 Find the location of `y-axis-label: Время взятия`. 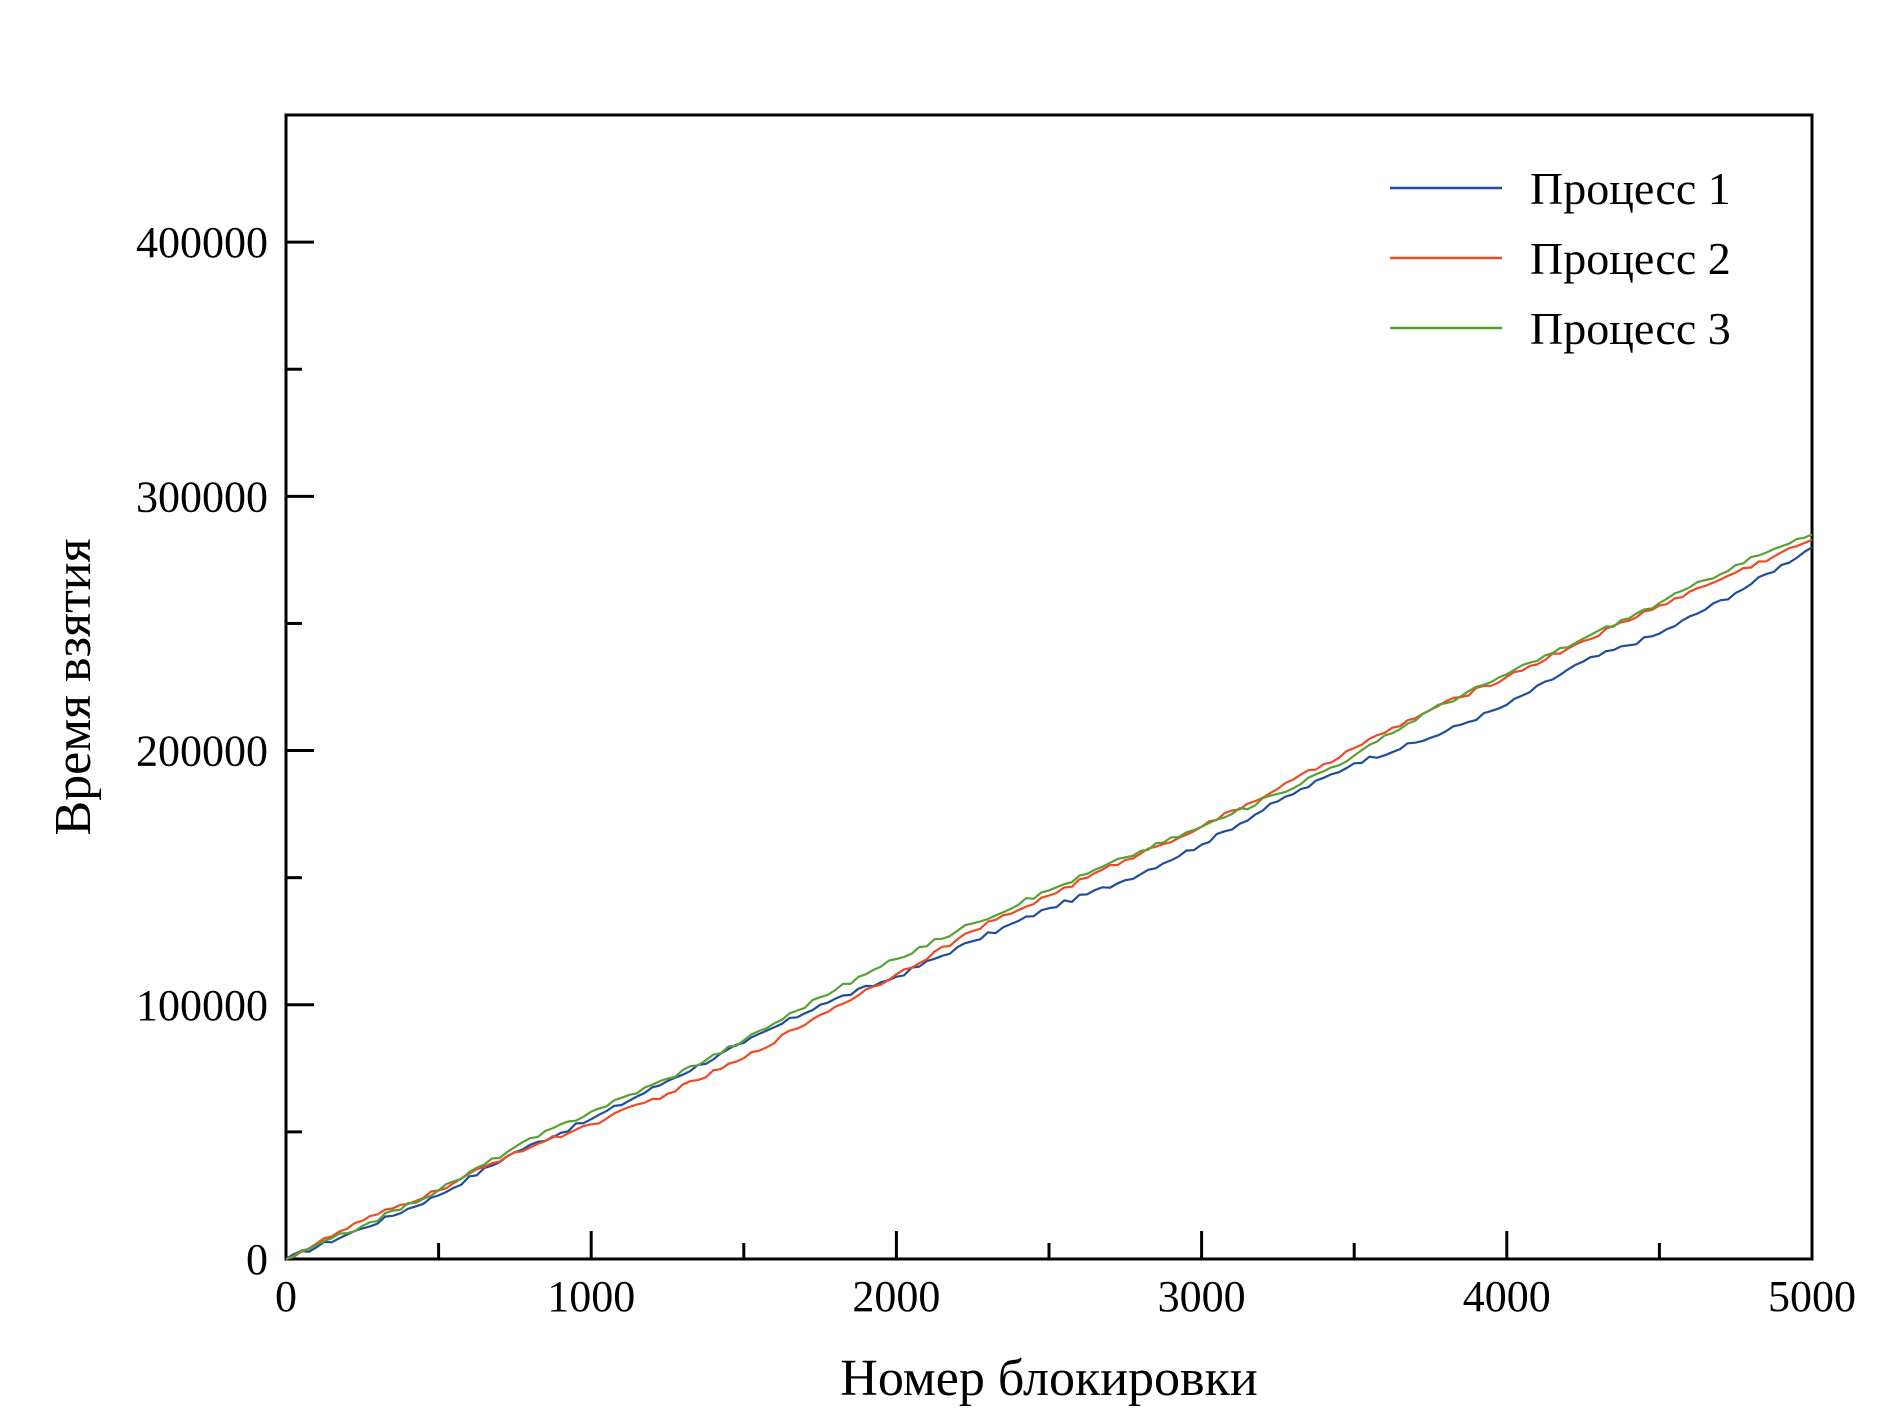

y-axis-label: Время взятия is located at coordinates (73, 686).